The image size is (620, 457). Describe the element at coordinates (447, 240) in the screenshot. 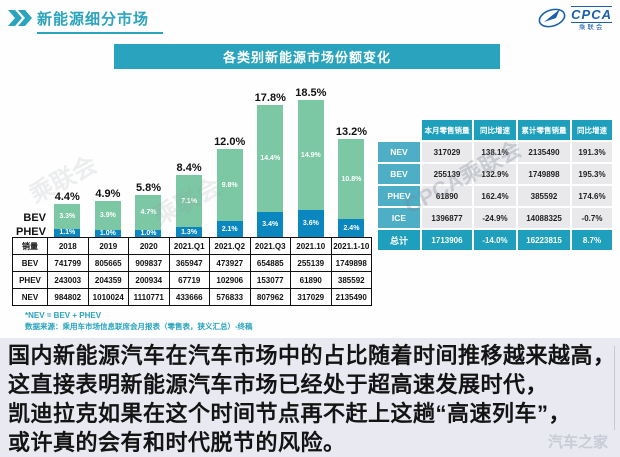

I see `summary-cell: 1713906` at that location.